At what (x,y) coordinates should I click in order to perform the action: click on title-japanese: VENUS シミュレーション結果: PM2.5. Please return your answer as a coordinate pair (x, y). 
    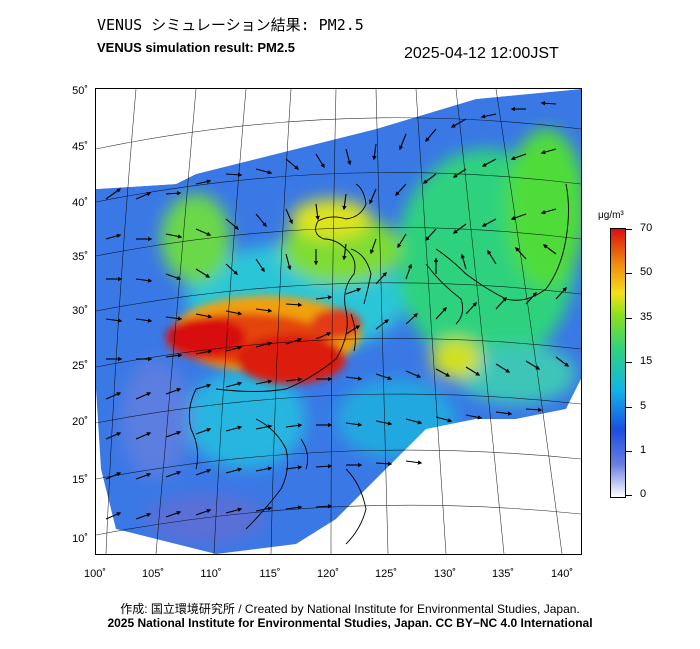
    Looking at the image, I should click on (230, 25).